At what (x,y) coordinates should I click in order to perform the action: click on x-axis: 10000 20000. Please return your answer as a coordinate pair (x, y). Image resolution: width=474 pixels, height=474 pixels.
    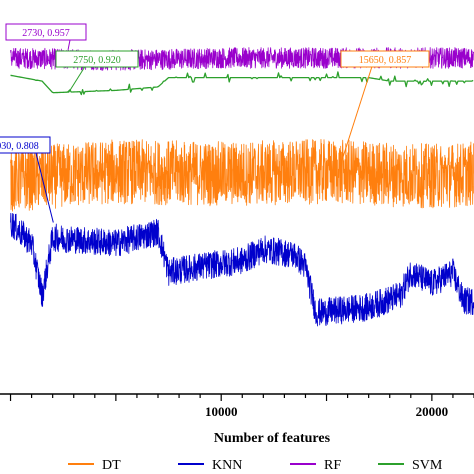
    Looking at the image, I should click on (237, 406).